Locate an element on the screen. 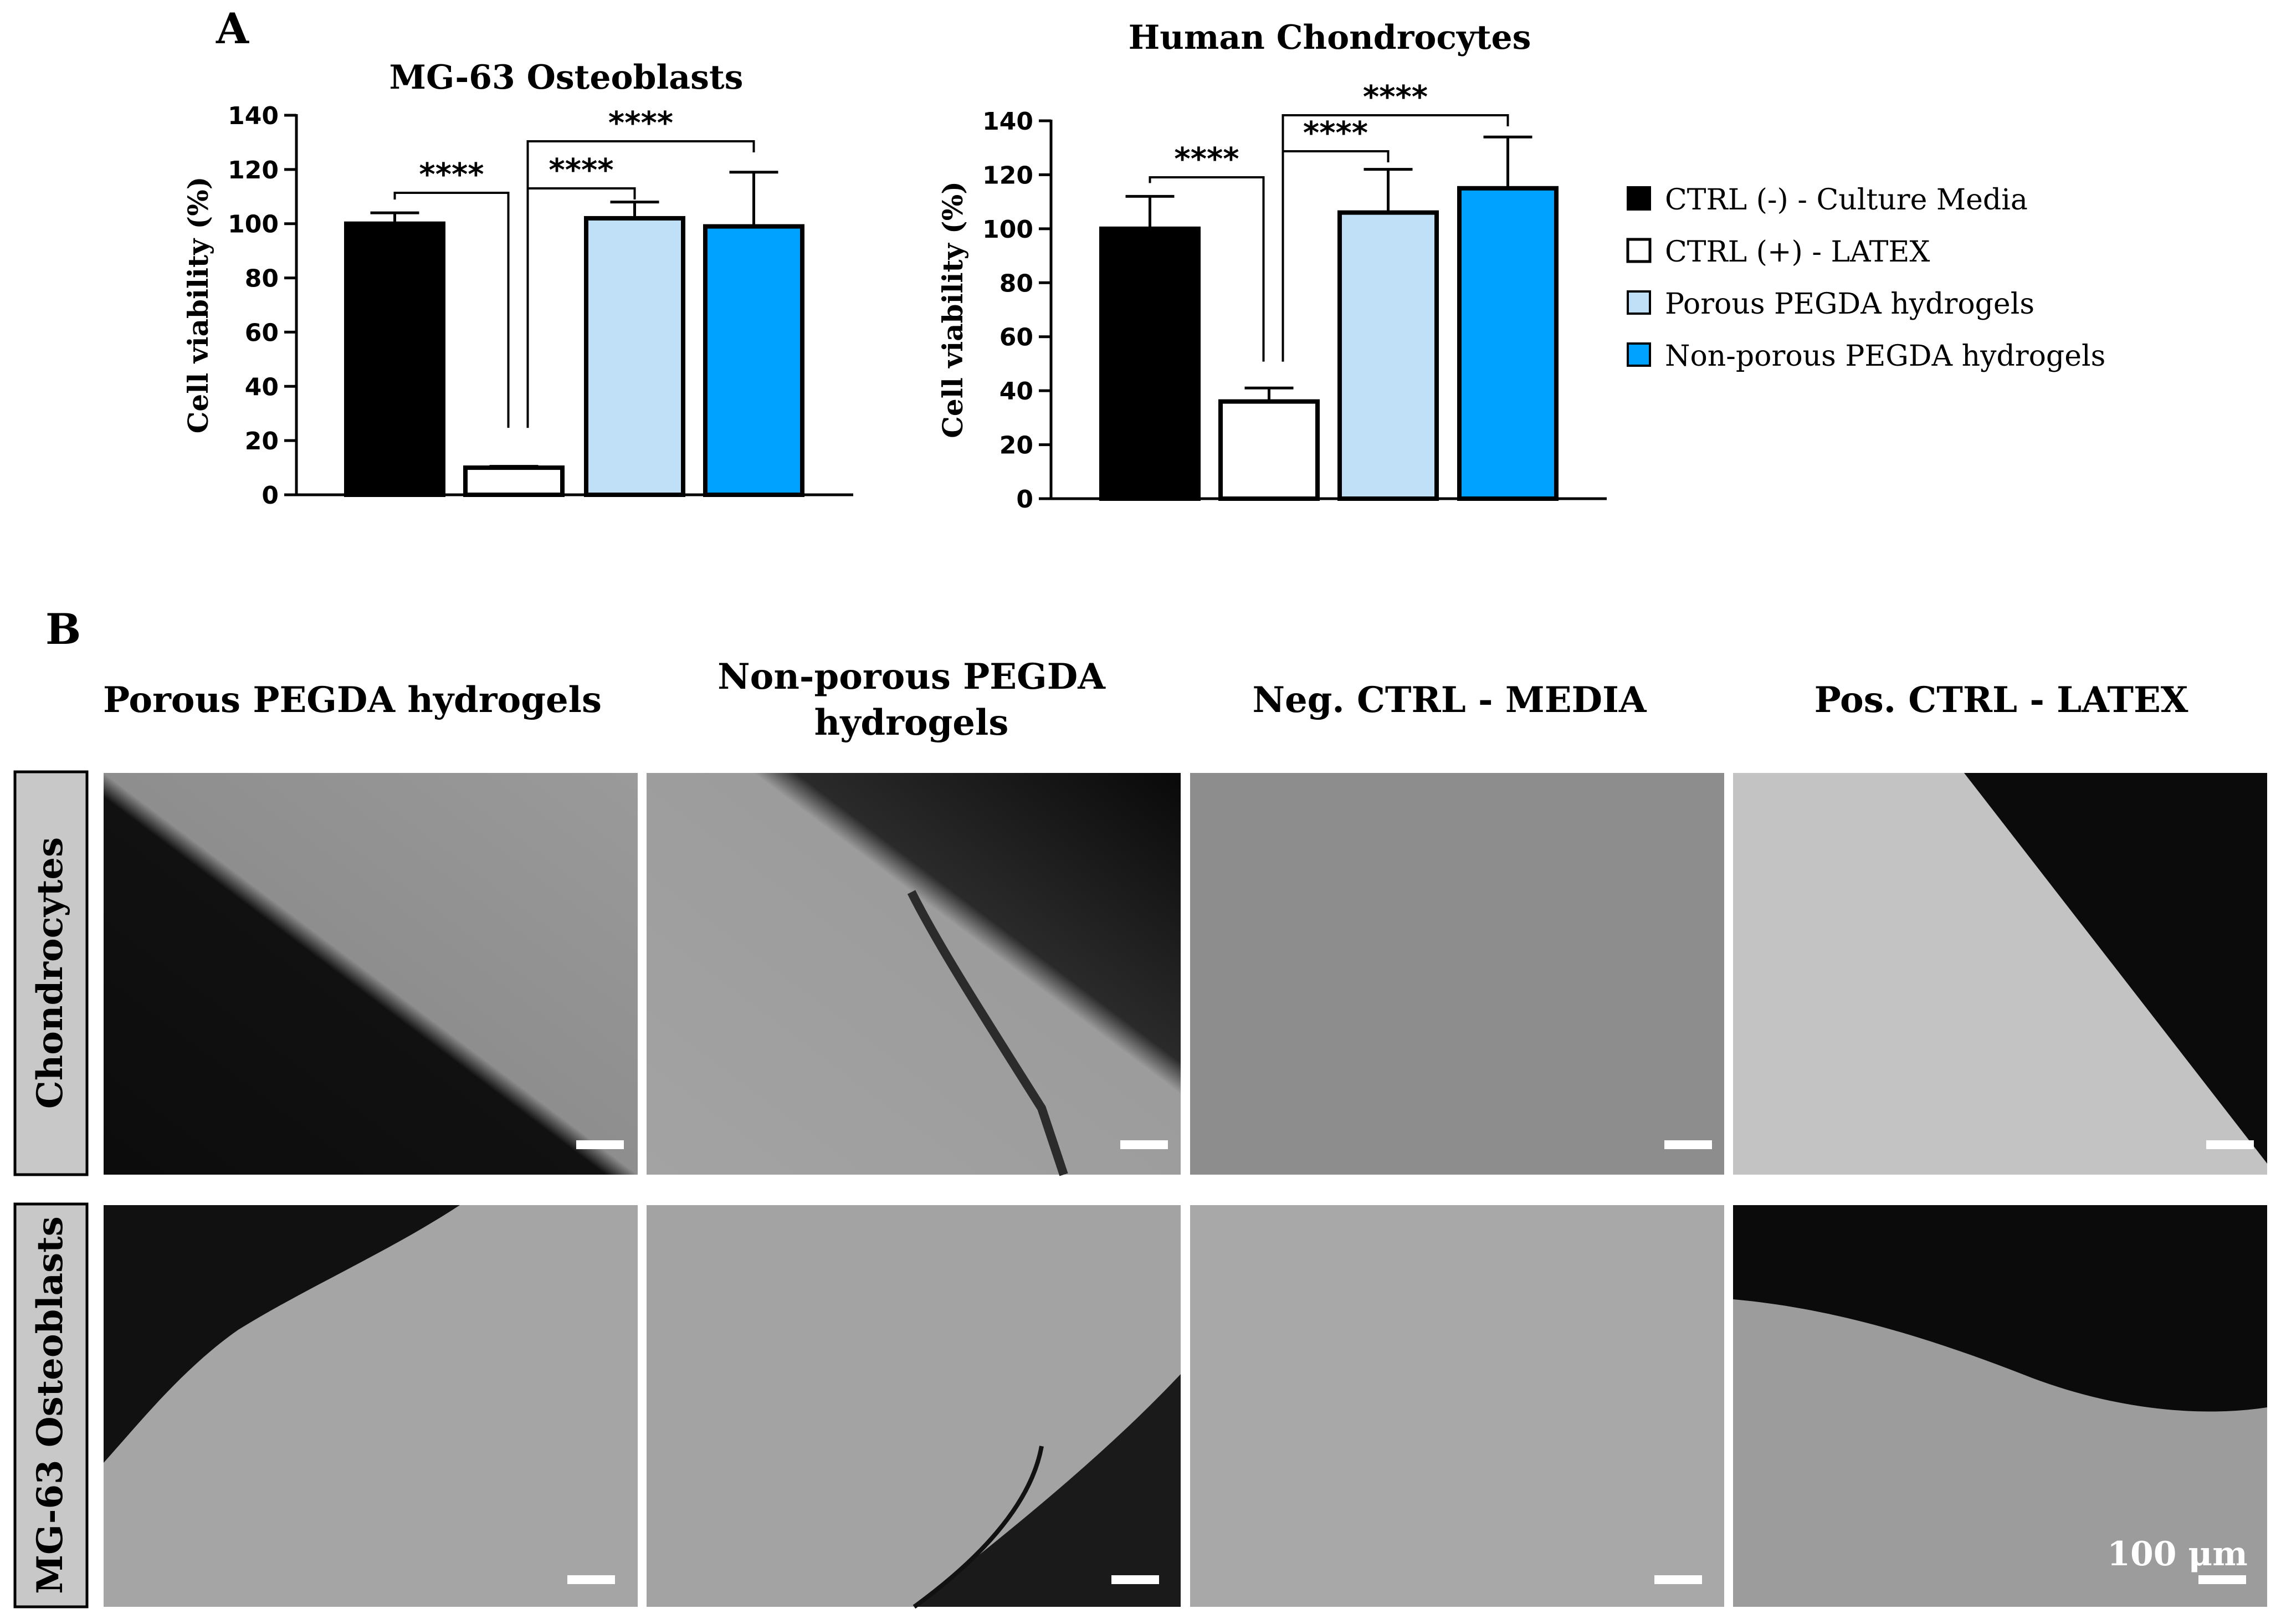 The width and height of the screenshot is (2281, 1624). col-header-pos-ctrl: Pos. CTRL - LATEX is located at coordinates (2001, 700).